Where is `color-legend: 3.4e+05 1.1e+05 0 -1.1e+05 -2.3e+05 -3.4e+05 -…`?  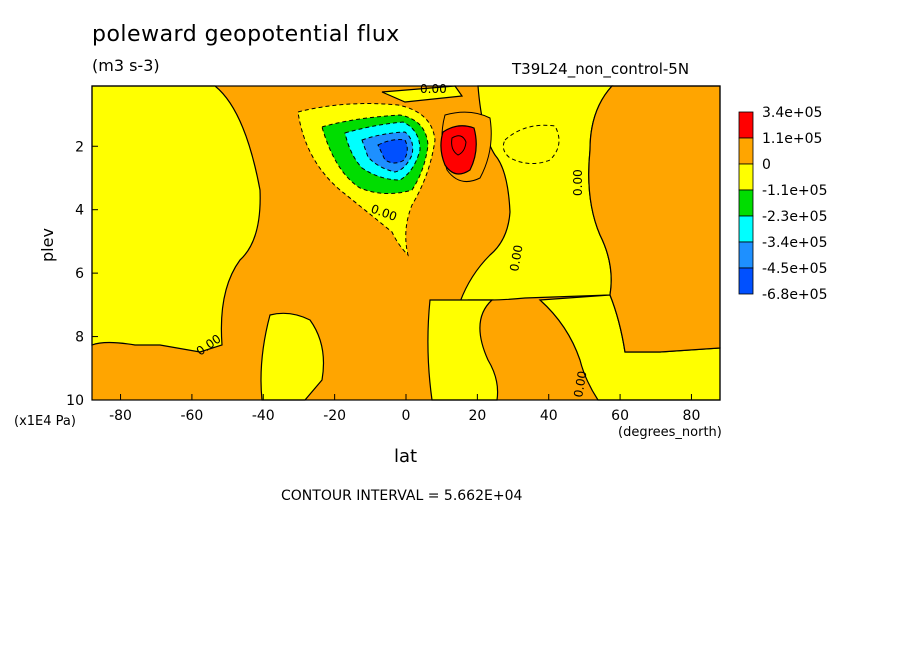 color-legend: 3.4e+05 1.1e+05 0 -1.1e+05 -2.3e+05 -3.4e+05 -… is located at coordinates (782, 204).